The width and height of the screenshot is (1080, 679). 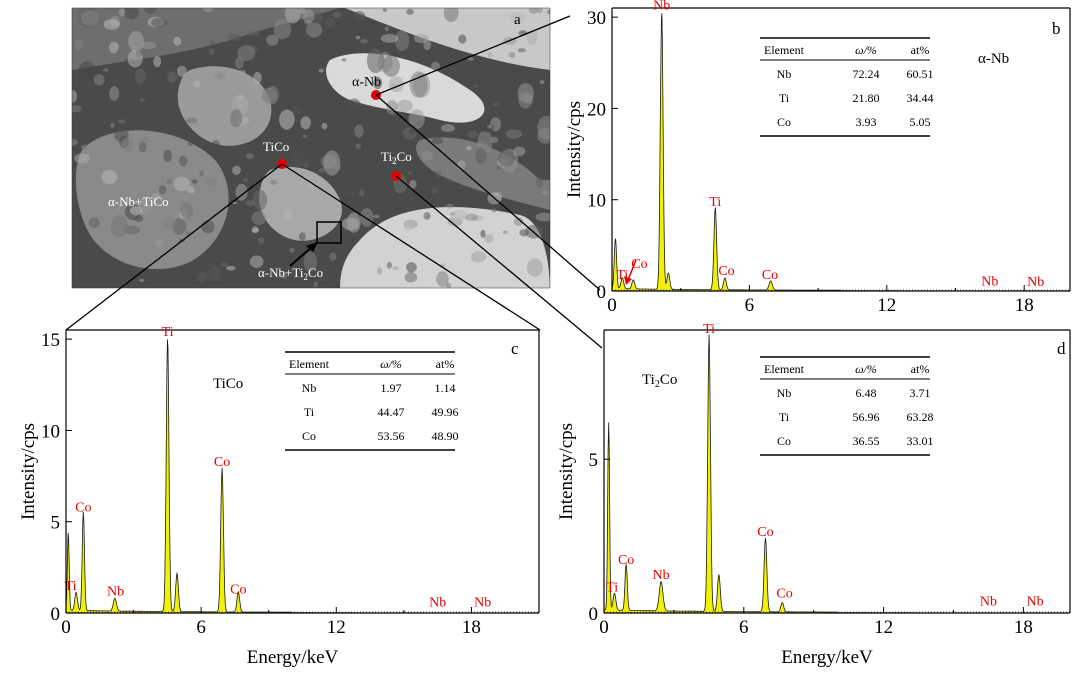 What do you see at coordinates (276, 146) in the screenshot?
I see `label-tico: TiCo` at bounding box center [276, 146].